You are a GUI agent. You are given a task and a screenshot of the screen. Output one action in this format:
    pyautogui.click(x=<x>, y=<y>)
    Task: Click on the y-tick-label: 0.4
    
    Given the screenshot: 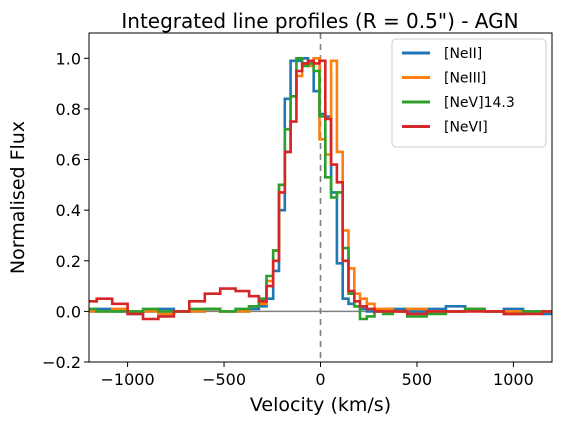 What is the action you would take?
    pyautogui.click(x=68, y=210)
    